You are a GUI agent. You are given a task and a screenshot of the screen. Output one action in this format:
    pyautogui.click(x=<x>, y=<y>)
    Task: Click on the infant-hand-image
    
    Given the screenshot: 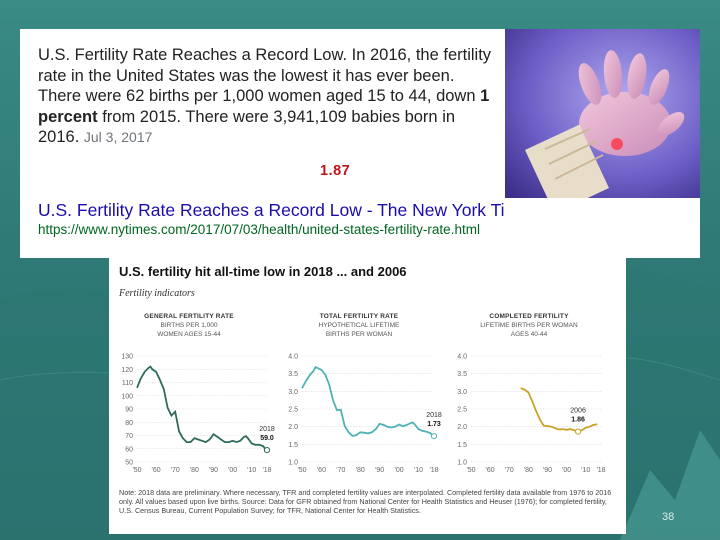 What is the action you would take?
    pyautogui.click(x=602, y=113)
    